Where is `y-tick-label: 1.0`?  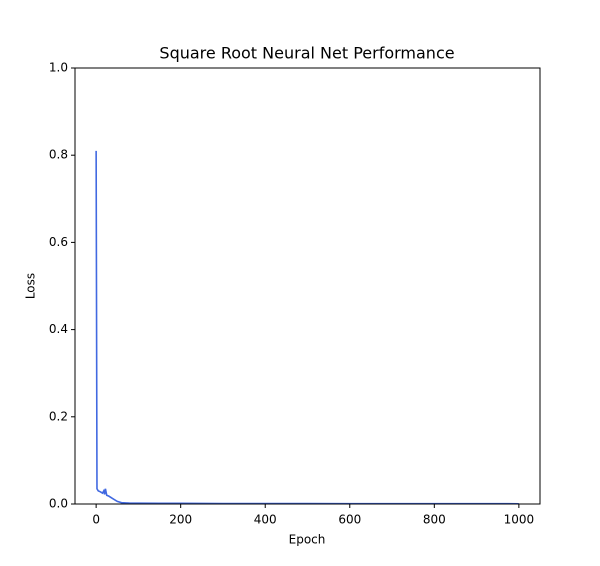
y-tick-label: 1.0 is located at coordinates (58, 68).